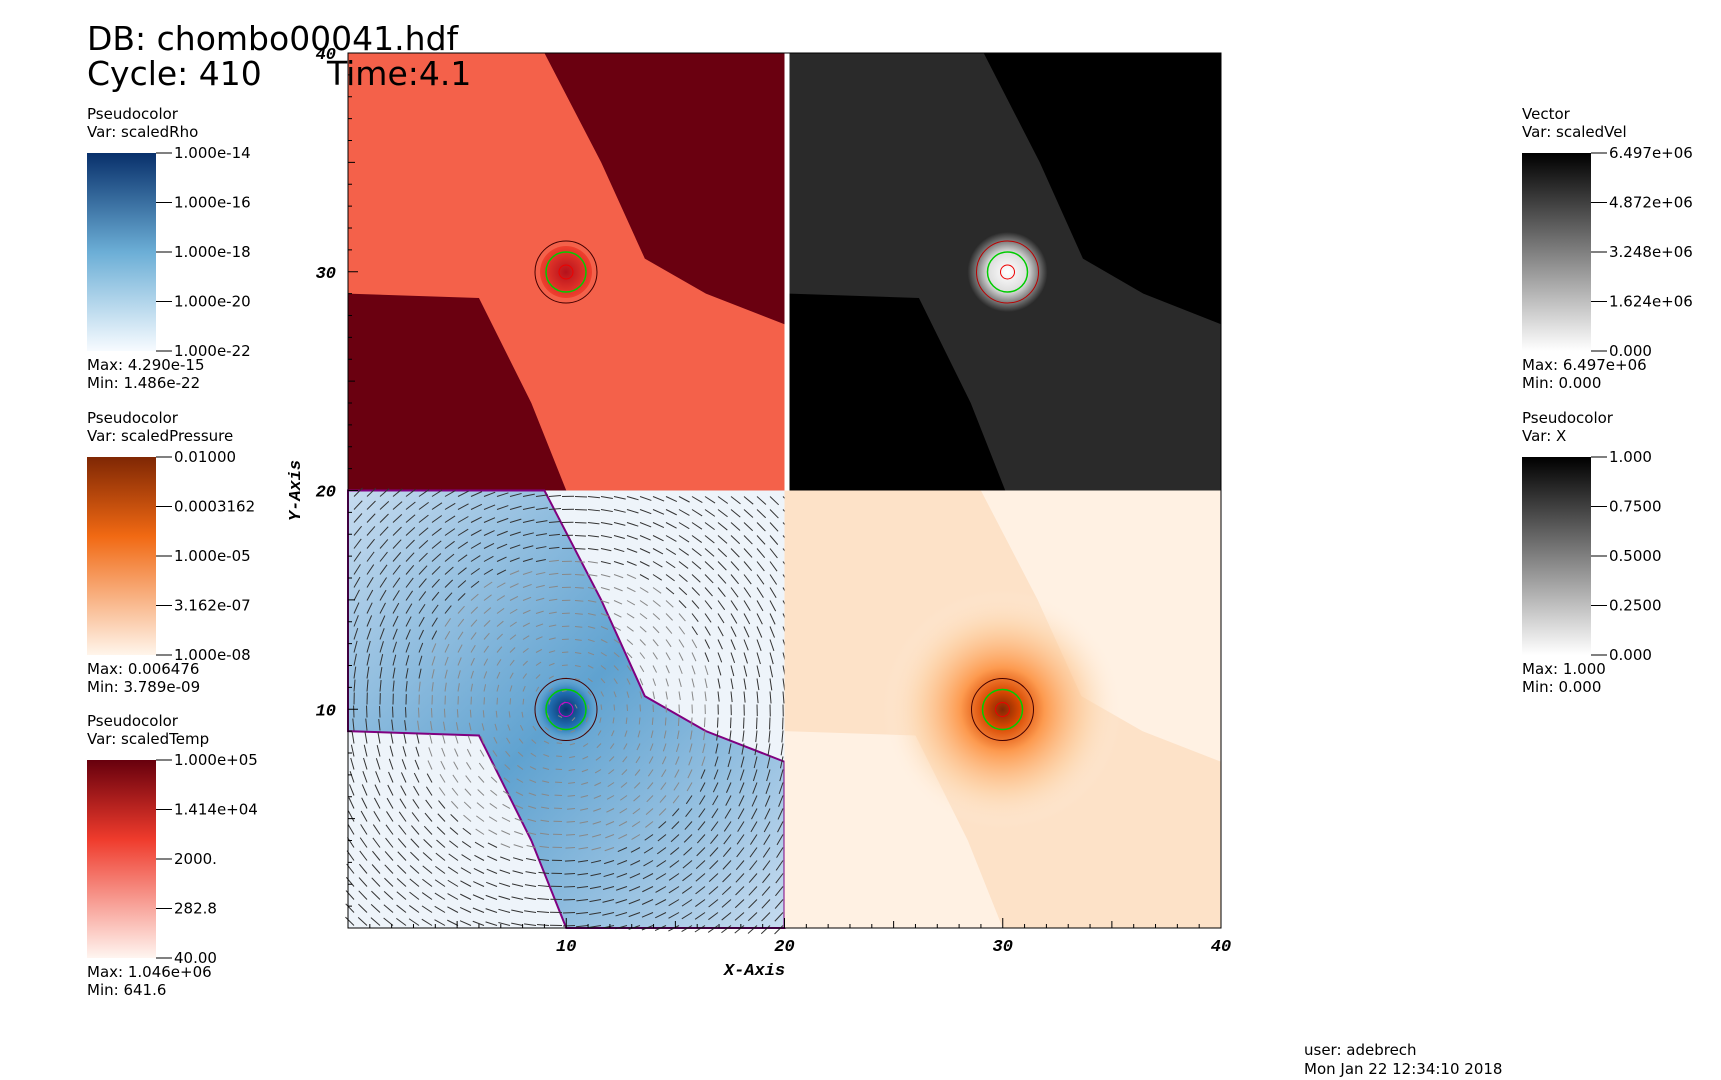 Image resolution: width=1721 pixels, height=1080 pixels. Describe the element at coordinates (212, 606) in the screenshot. I see `legend-tick-label: 3.162e-07` at that location.